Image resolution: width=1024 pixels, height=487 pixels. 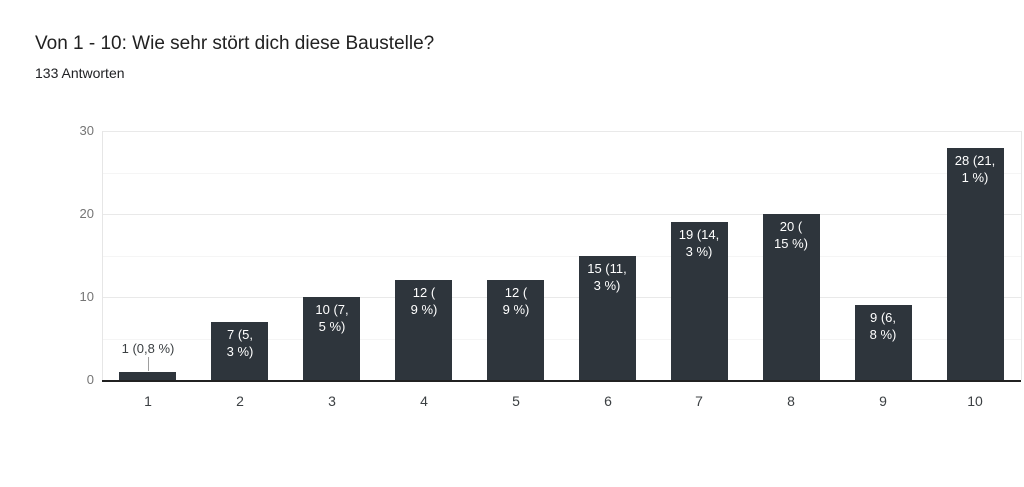 I want to click on x-axis-baseline, so click(x=561, y=381).